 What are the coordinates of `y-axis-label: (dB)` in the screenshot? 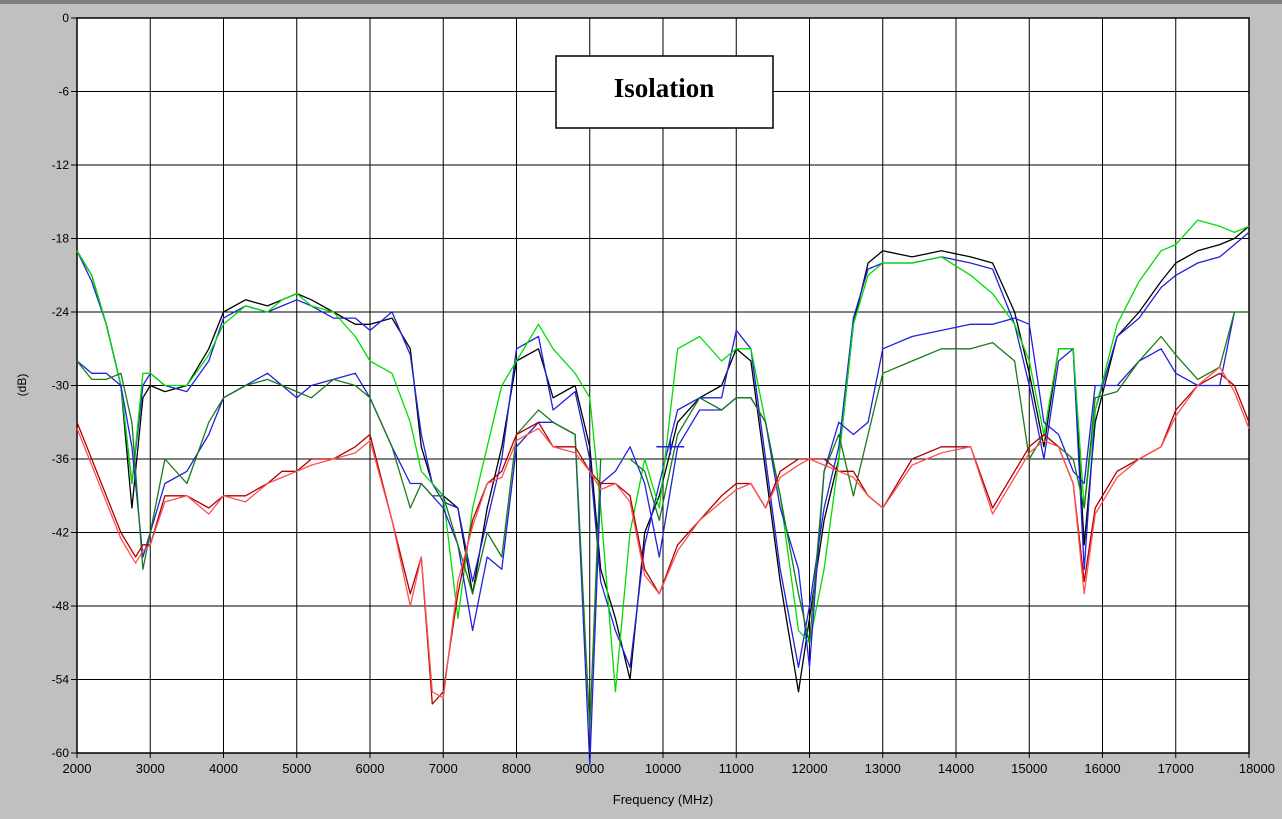 It's located at (22, 385).